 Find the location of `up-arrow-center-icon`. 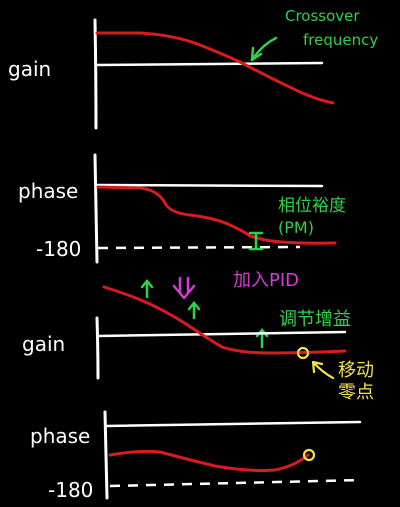

up-arrow-center-icon is located at coordinates (194, 310).